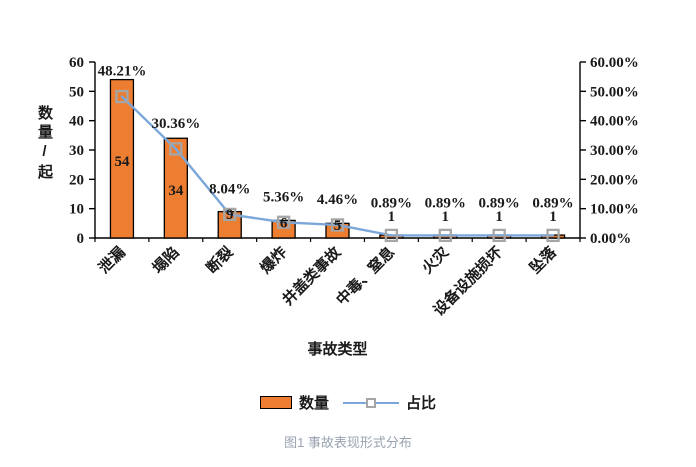  I want to click on x-axis-title: 事故类型, so click(337, 349).